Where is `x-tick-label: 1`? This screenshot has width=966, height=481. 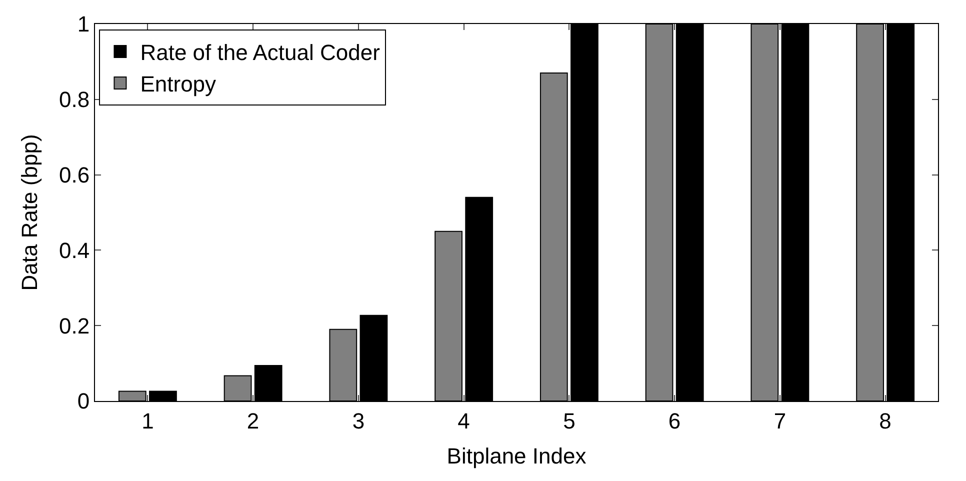
x-tick-label: 1 is located at coordinates (148, 421).